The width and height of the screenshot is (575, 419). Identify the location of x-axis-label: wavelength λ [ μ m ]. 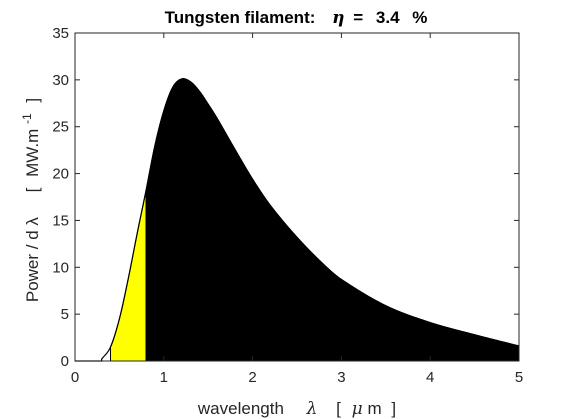
(296, 409).